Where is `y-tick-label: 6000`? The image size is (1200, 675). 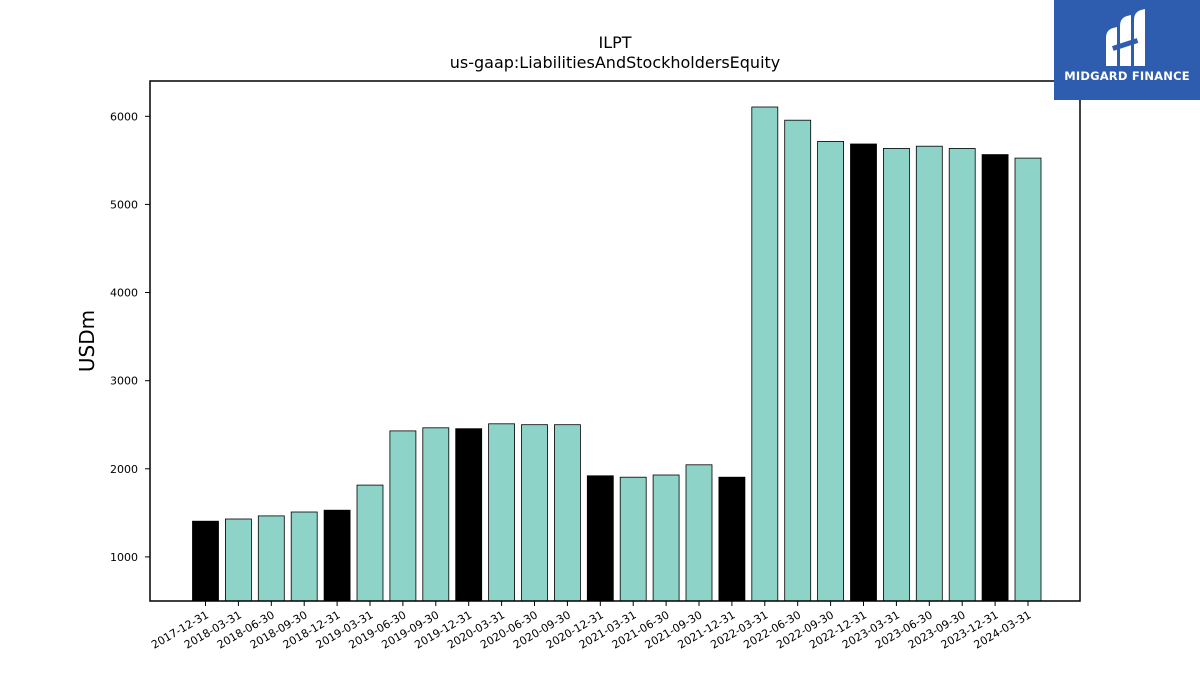 y-tick-label: 6000 is located at coordinates (124, 116).